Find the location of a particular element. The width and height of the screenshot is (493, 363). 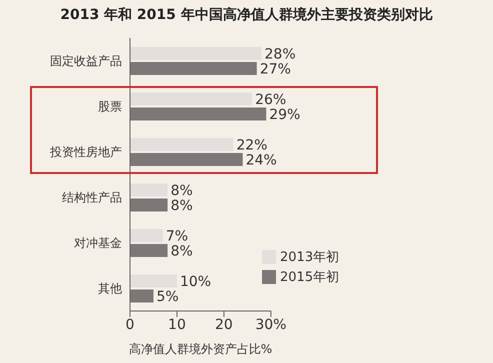

x-tick-label: 0 is located at coordinates (130, 324).